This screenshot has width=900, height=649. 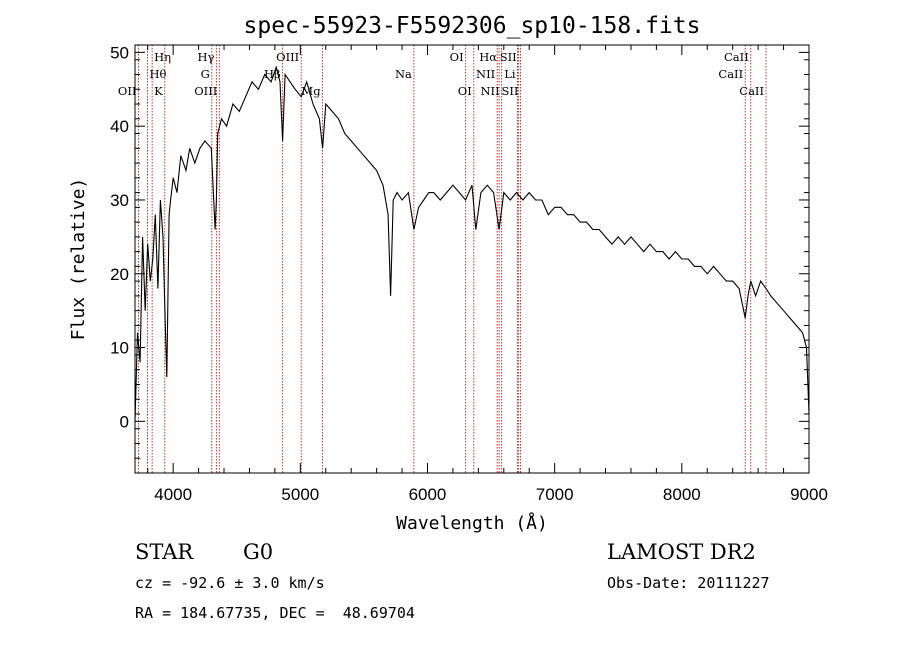 I want to click on survey-name: LAMOST DR2, so click(x=681, y=552).